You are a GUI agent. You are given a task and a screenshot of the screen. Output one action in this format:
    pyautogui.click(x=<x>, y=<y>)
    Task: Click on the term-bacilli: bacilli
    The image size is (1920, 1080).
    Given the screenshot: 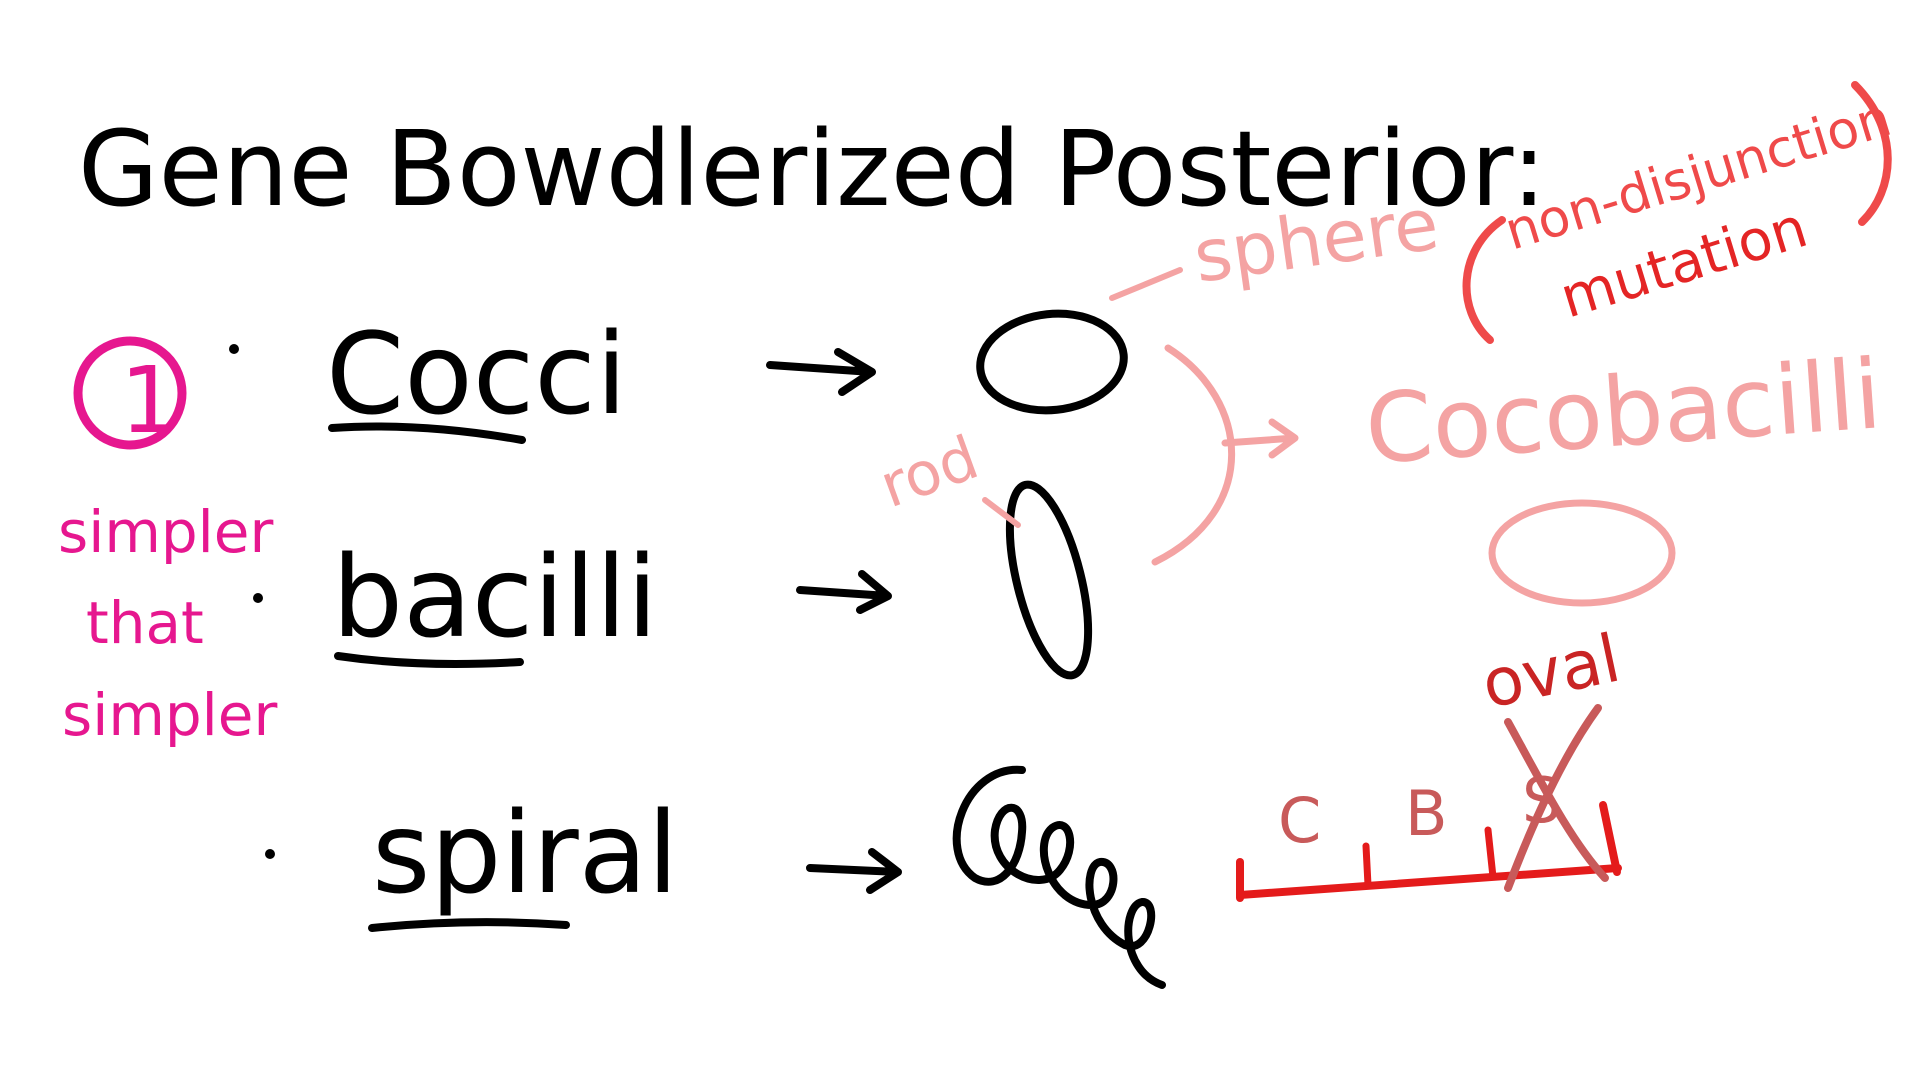 What is the action you would take?
    pyautogui.click(x=495, y=600)
    